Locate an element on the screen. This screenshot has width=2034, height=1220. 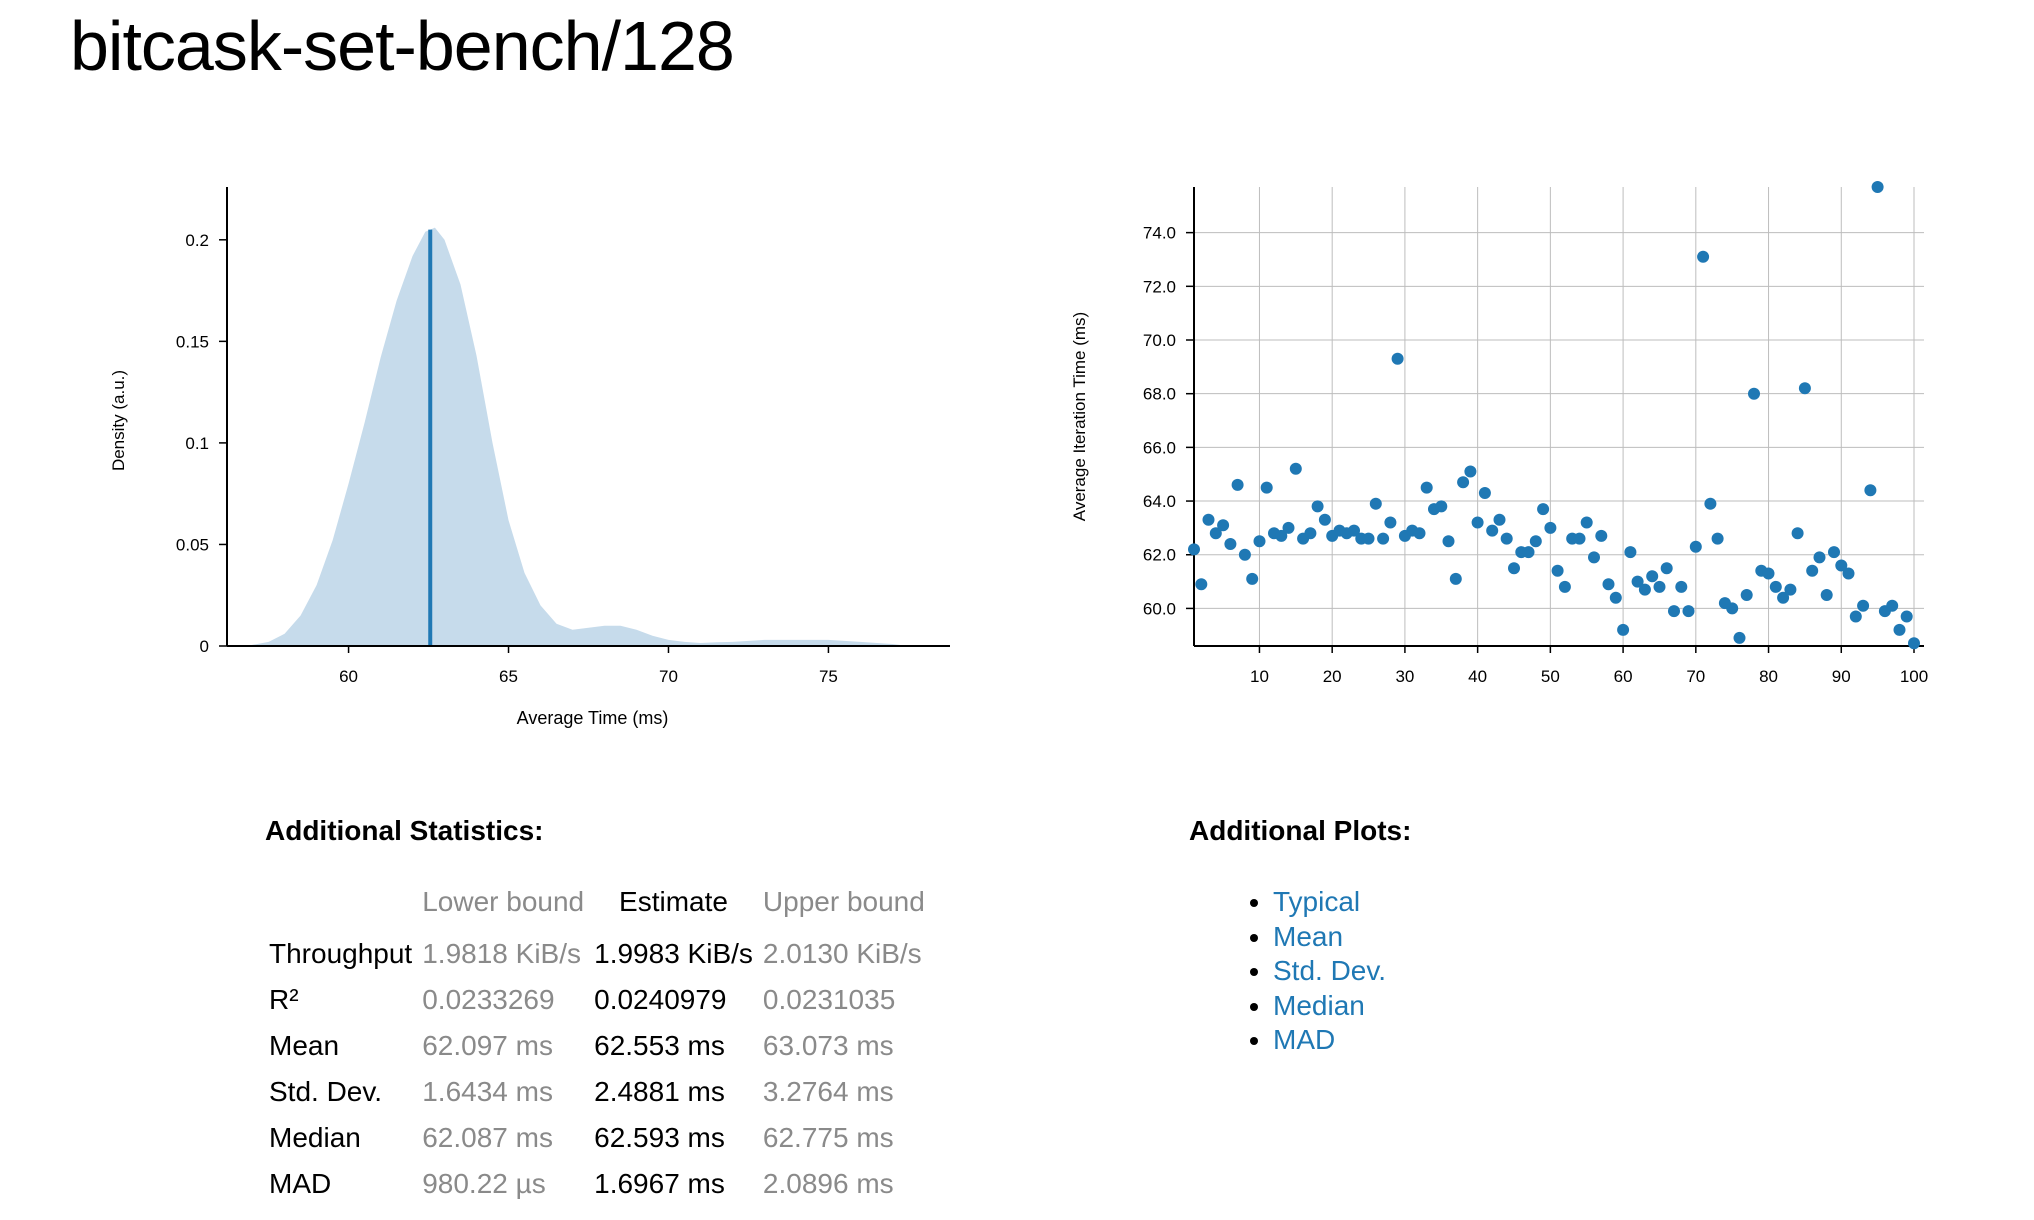
plot-link-mad: MAD is located at coordinates (1304, 1039).